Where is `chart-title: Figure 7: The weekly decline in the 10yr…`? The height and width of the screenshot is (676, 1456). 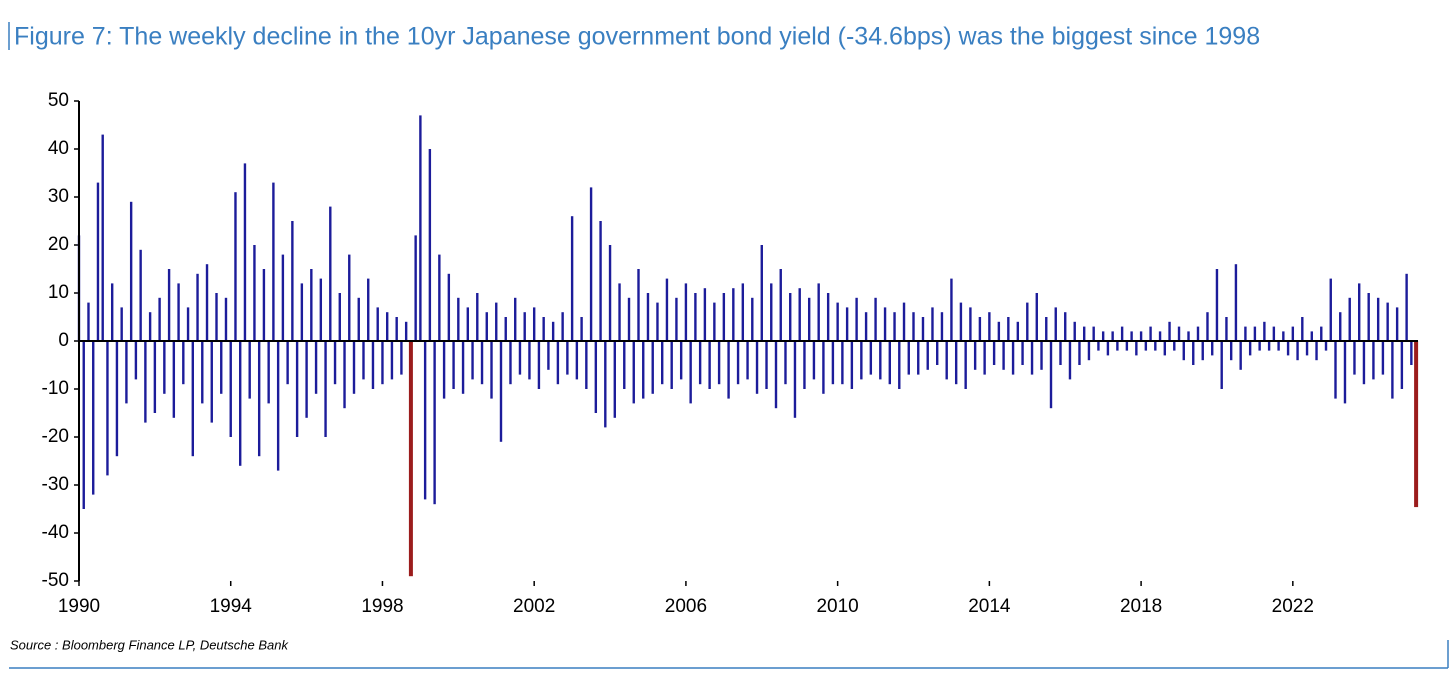
chart-title: Figure 7: The weekly decline in the 10yr… is located at coordinates (637, 37).